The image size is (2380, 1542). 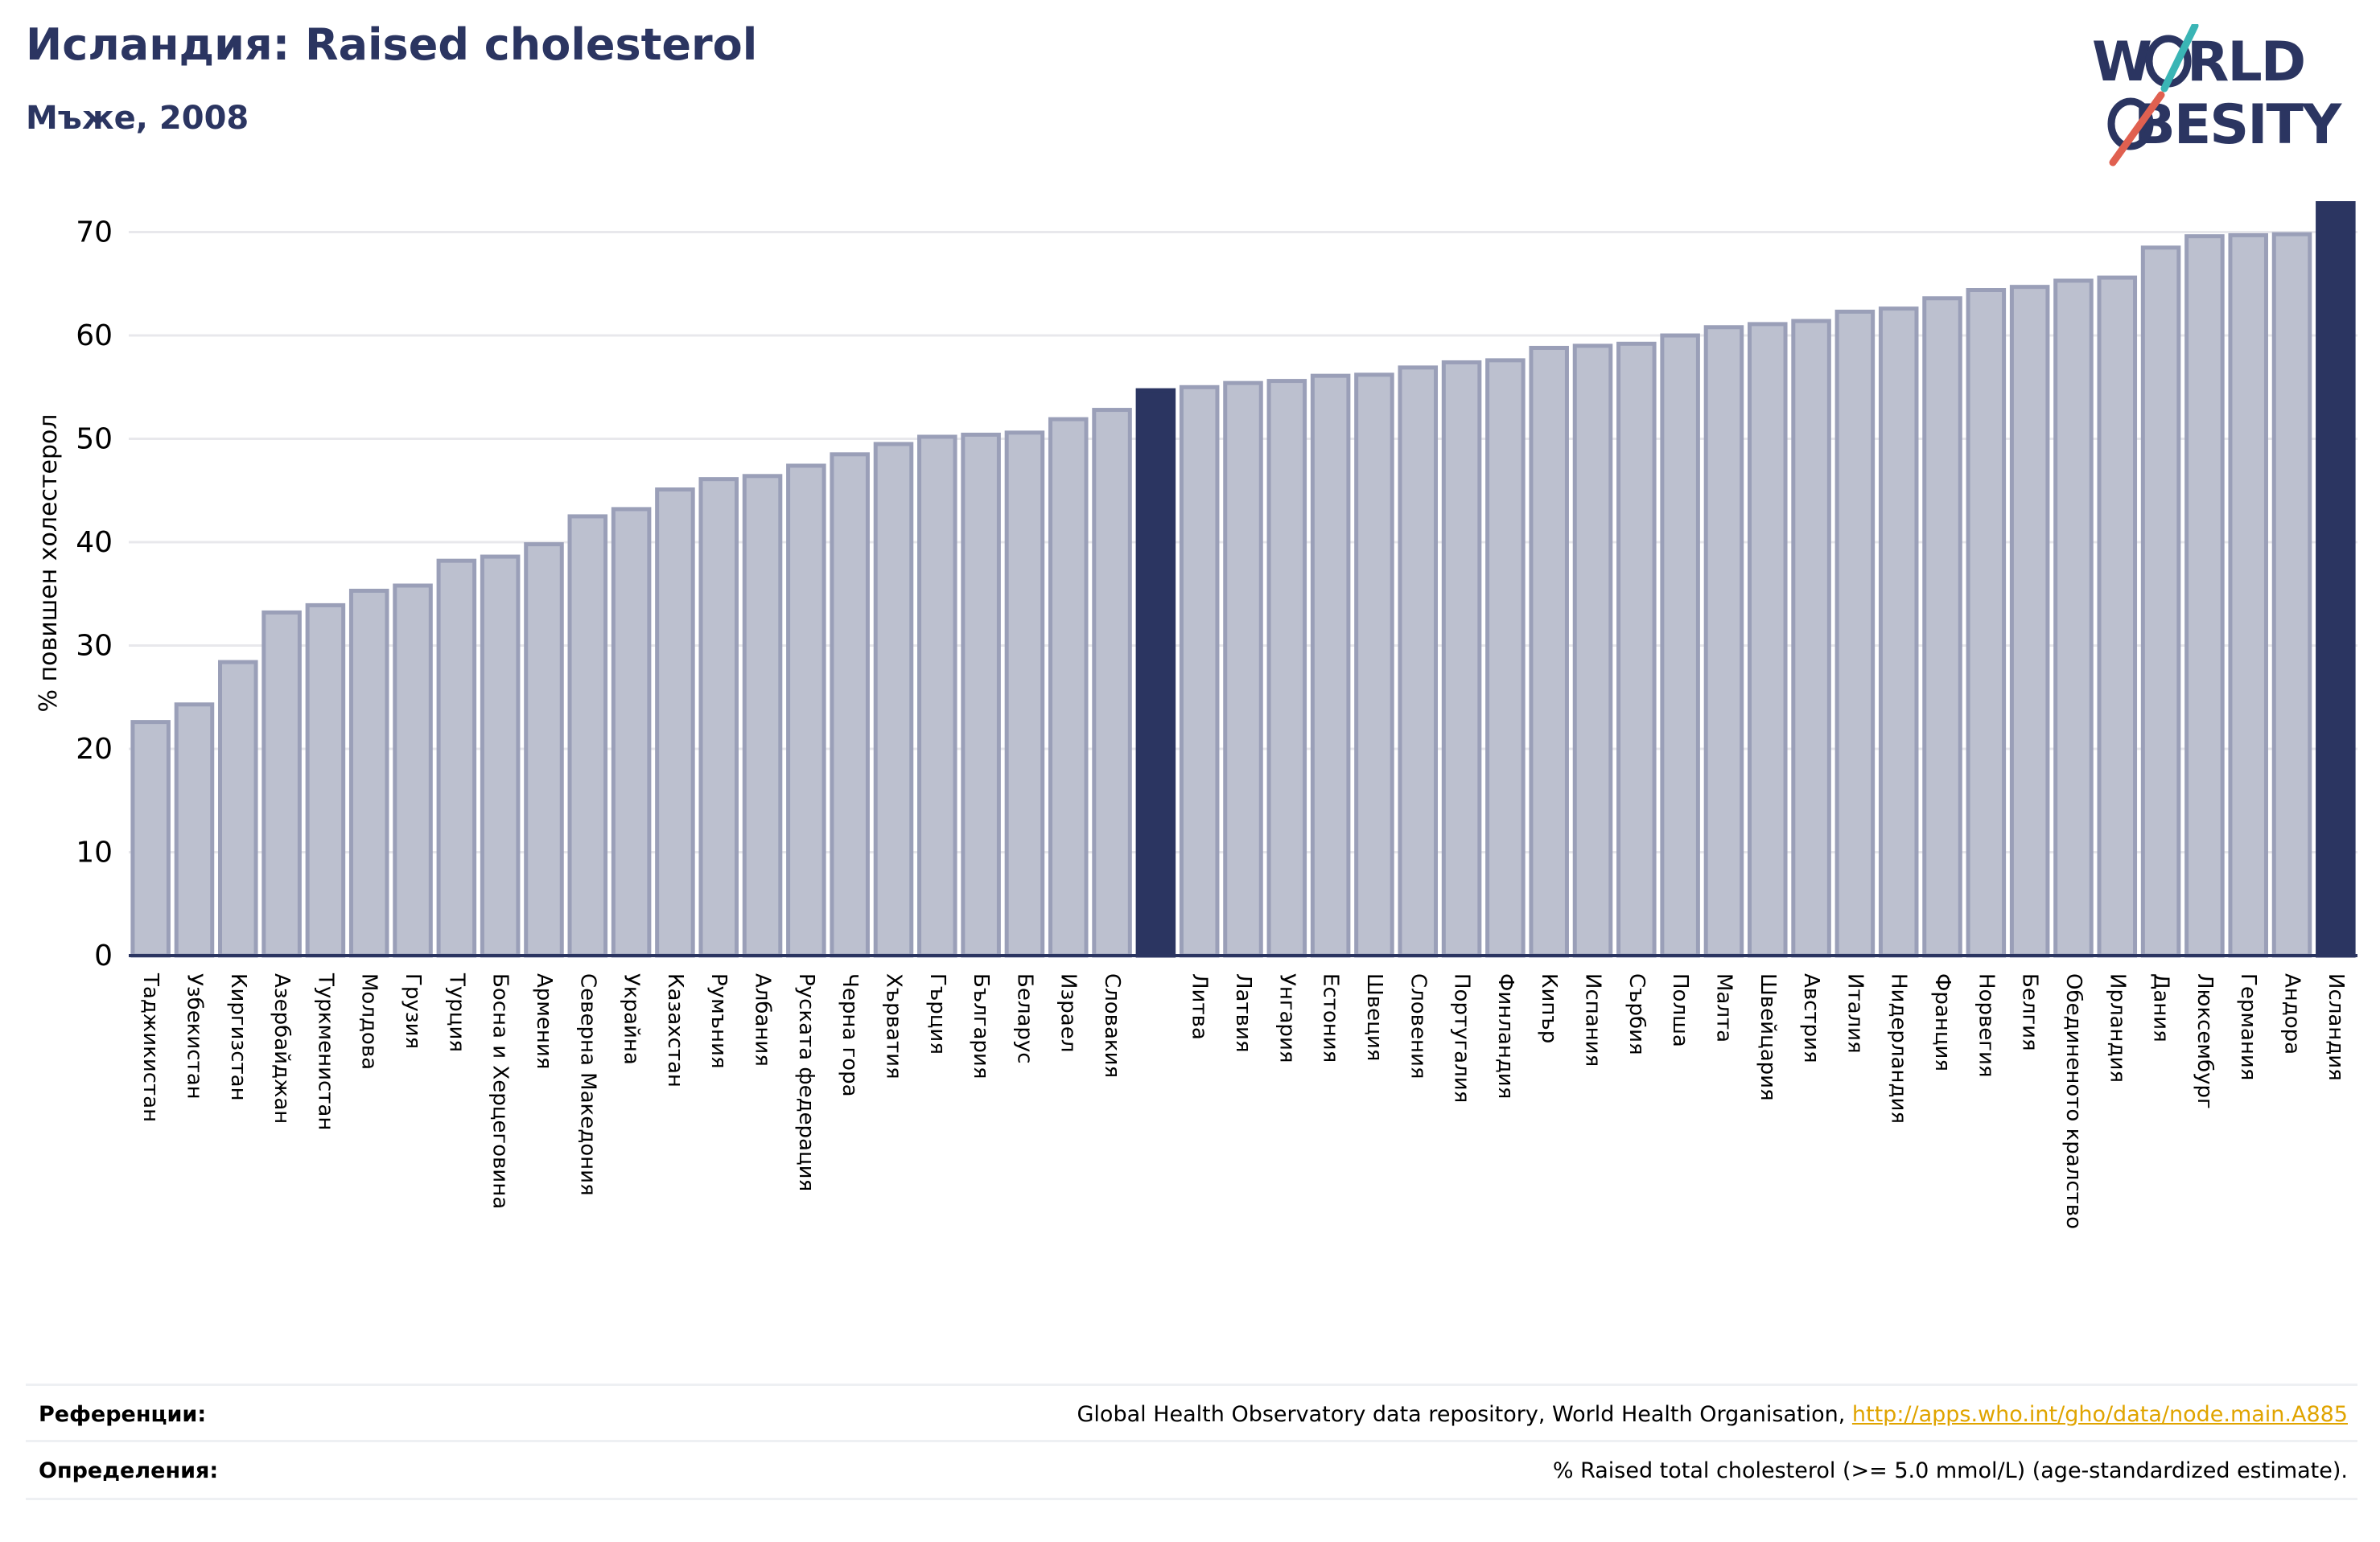 What do you see at coordinates (893, 1026) in the screenshot?
I see `x-tick-label: Хърватия` at bounding box center [893, 1026].